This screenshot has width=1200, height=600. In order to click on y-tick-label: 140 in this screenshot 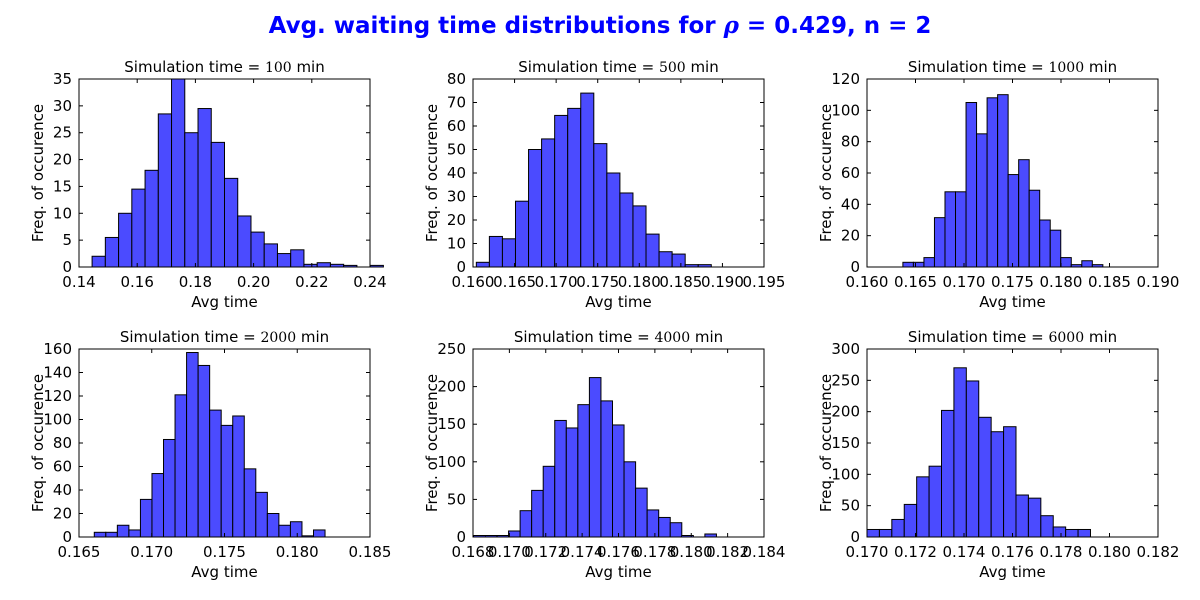, I will do `click(57, 373)`.